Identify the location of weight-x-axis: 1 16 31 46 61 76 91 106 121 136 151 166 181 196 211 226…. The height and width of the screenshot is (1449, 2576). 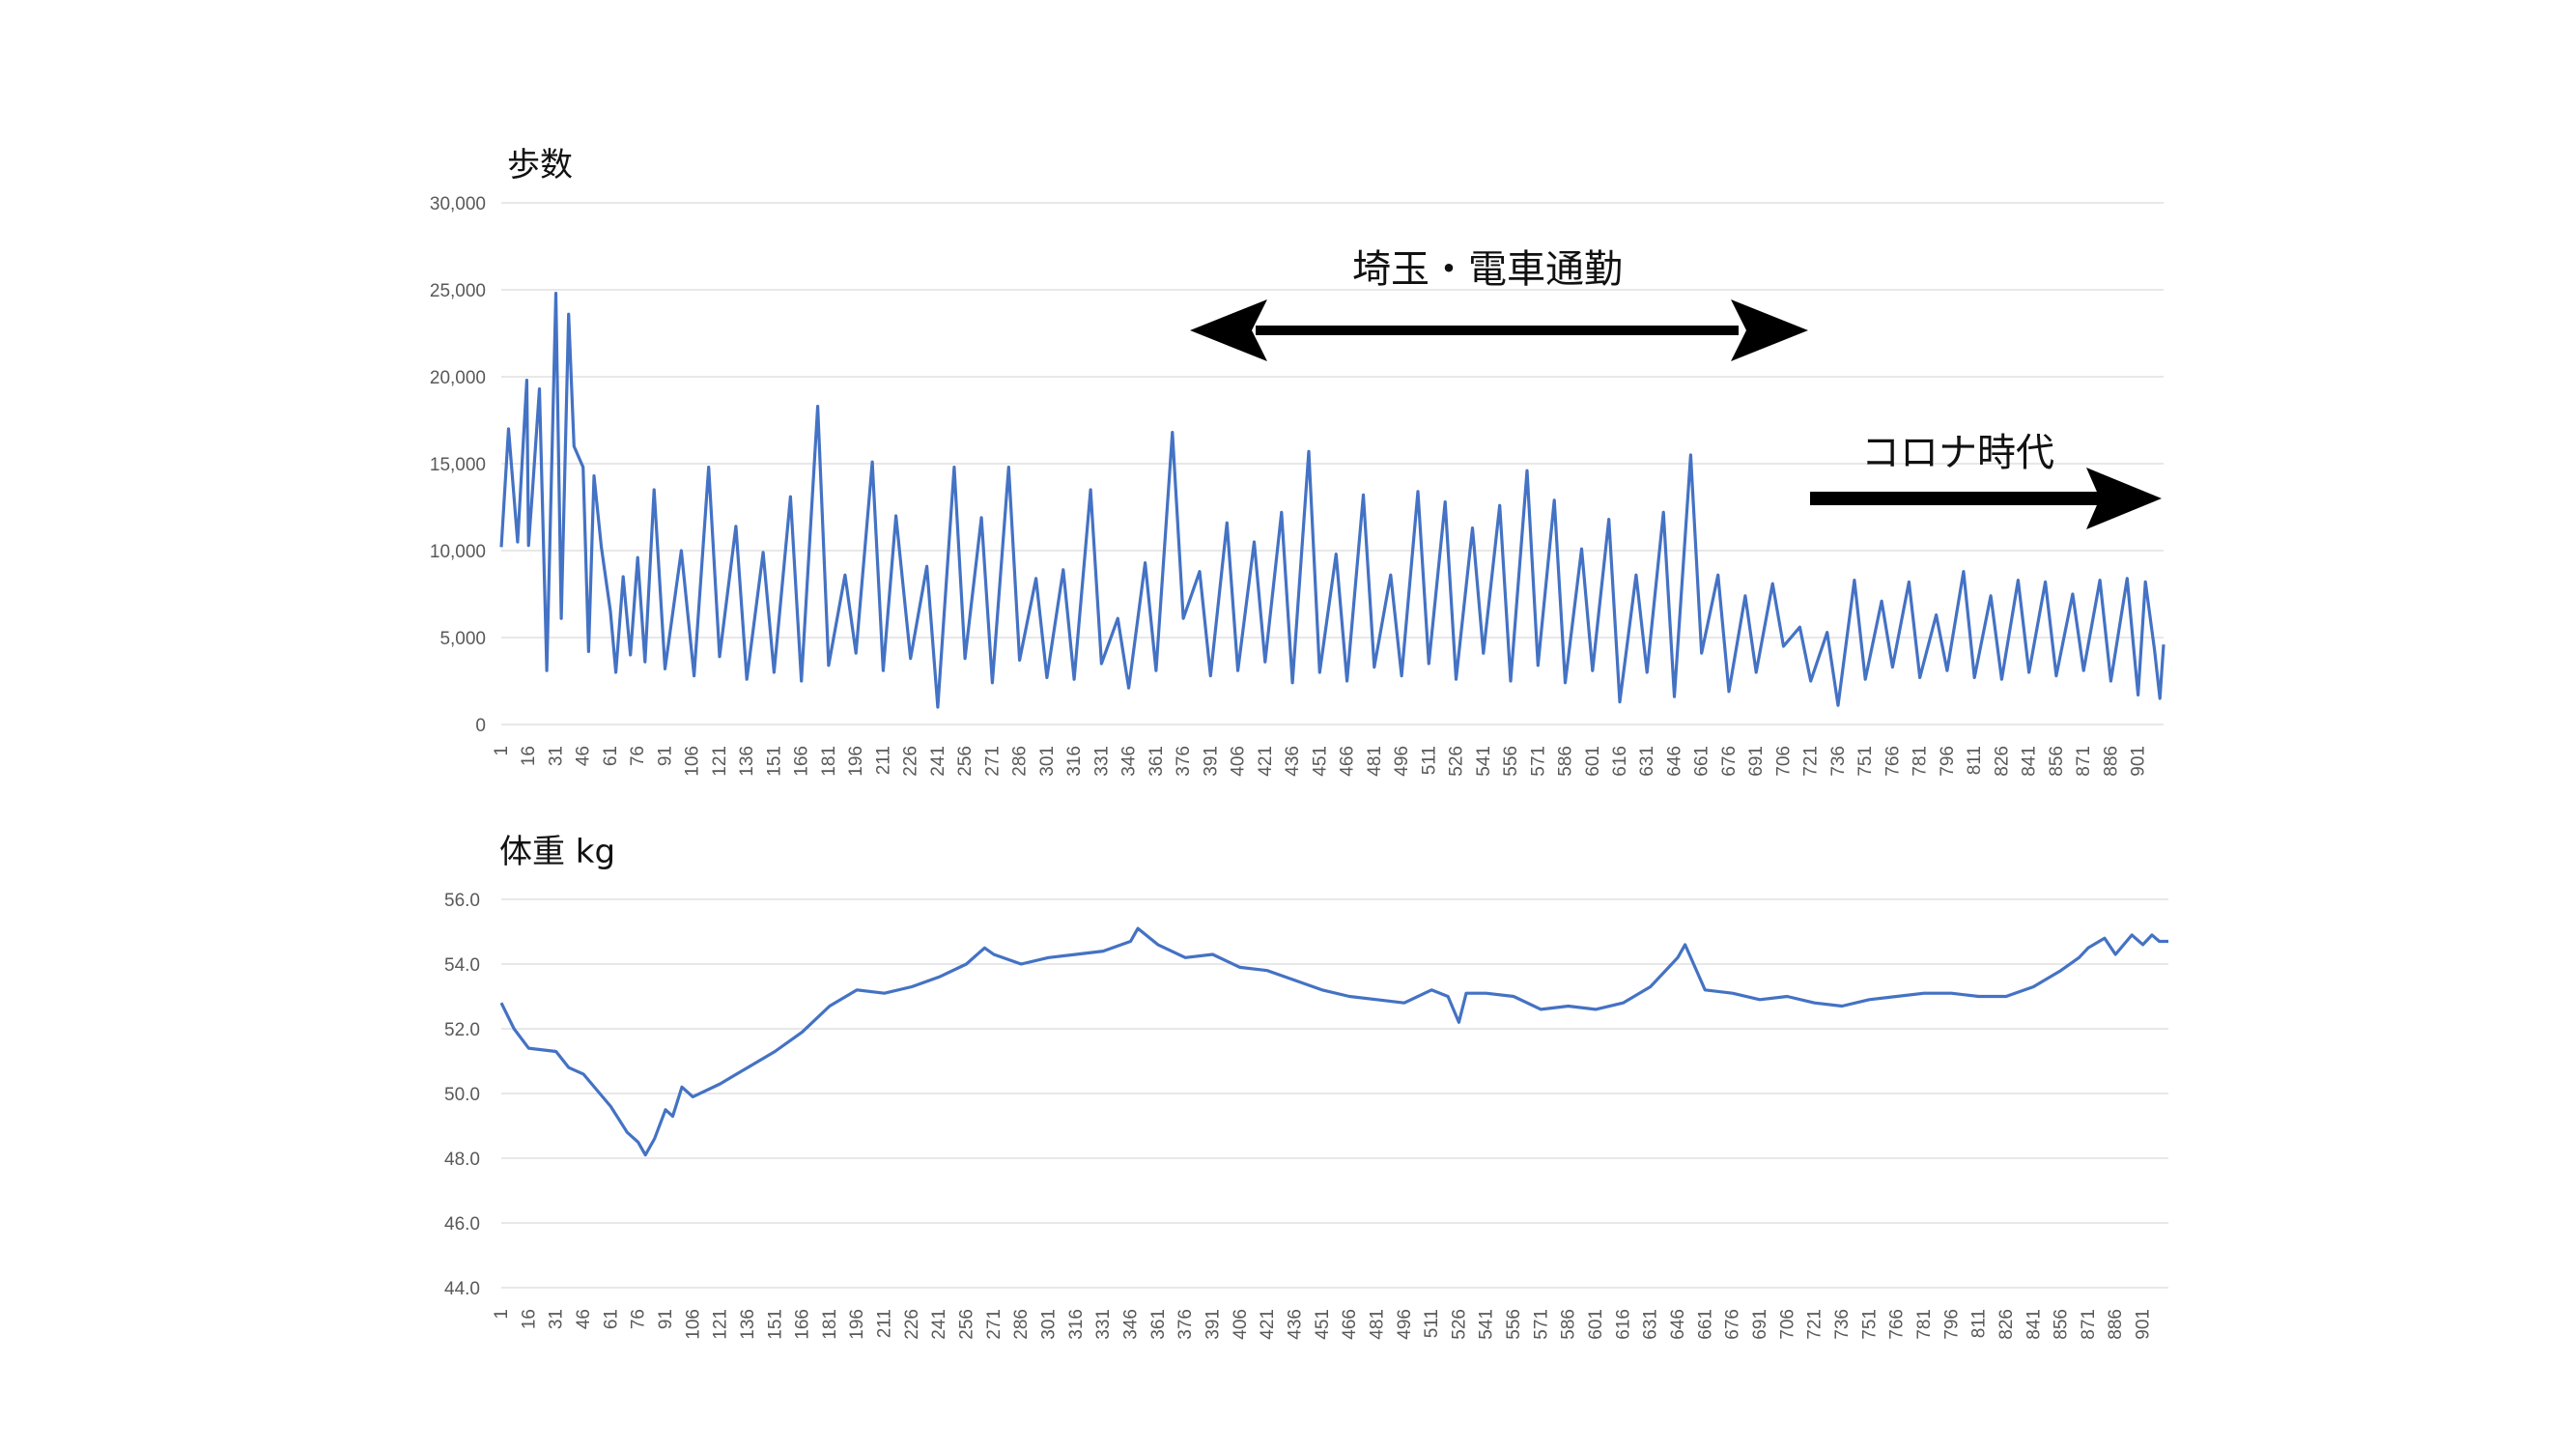
(1323, 1324).